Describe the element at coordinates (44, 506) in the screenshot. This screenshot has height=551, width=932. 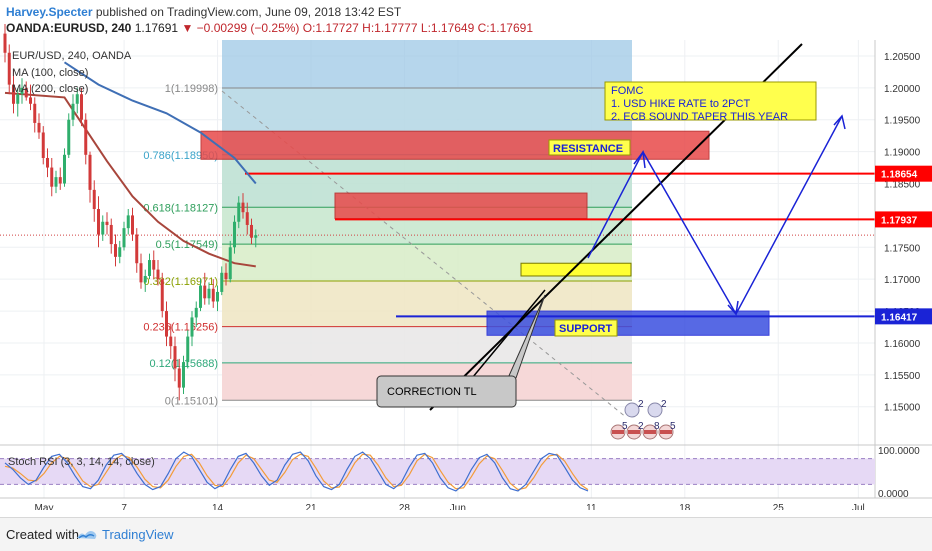
I see `time-tick-label: May` at that location.